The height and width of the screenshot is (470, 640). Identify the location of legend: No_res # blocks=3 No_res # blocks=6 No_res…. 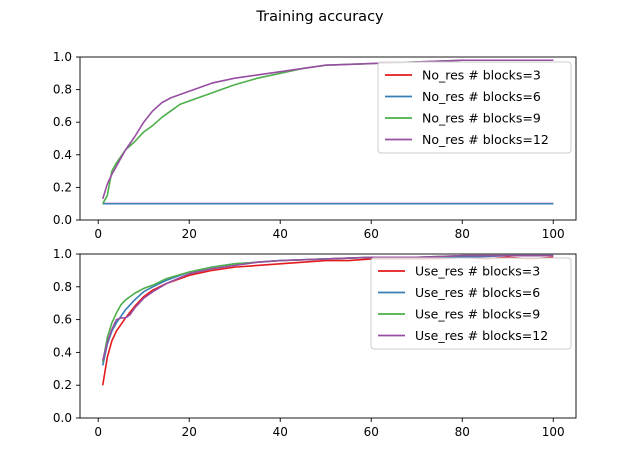
(474, 107).